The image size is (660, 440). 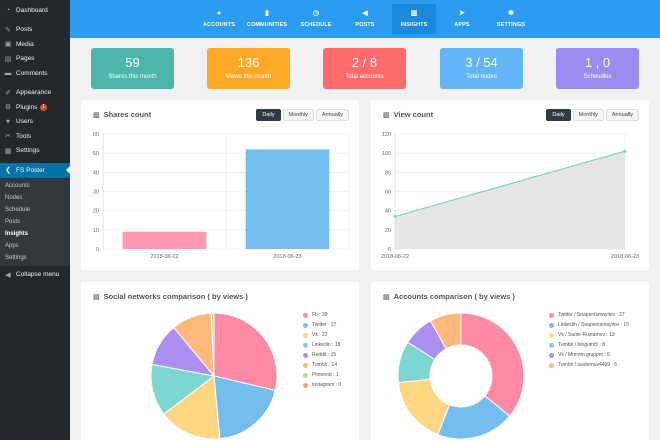 I want to click on tab-communities: ▮ COMMUNITIES, so click(x=267, y=19).